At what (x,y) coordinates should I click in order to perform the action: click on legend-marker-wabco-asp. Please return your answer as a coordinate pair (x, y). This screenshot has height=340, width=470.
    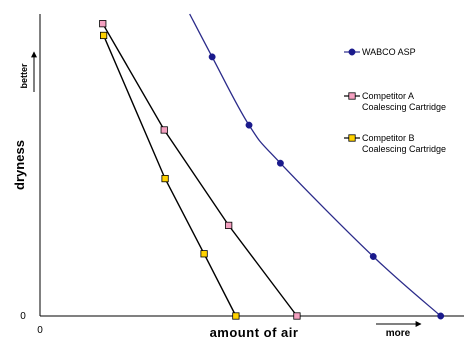
    Looking at the image, I should click on (352, 52).